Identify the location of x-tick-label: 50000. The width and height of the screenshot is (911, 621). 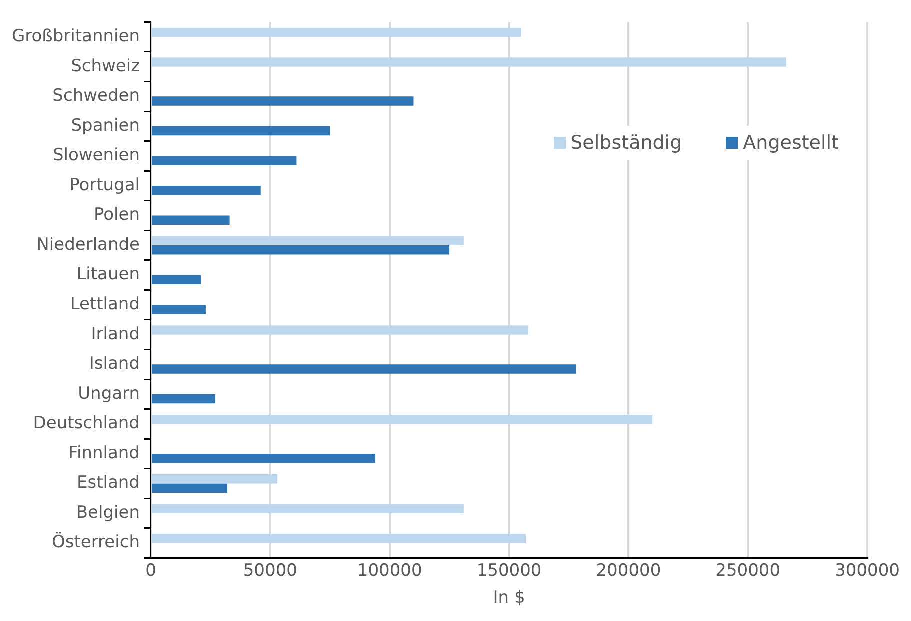
(270, 570).